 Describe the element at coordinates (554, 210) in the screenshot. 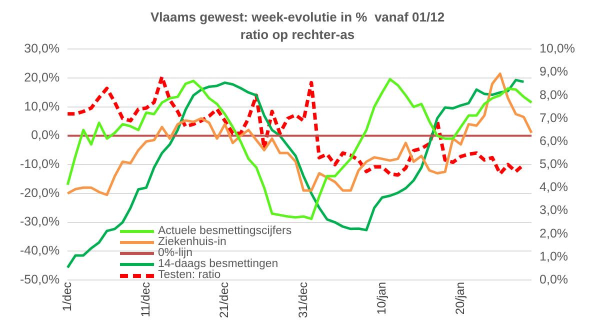

I see `y2-tick-label: 3,0%` at that location.